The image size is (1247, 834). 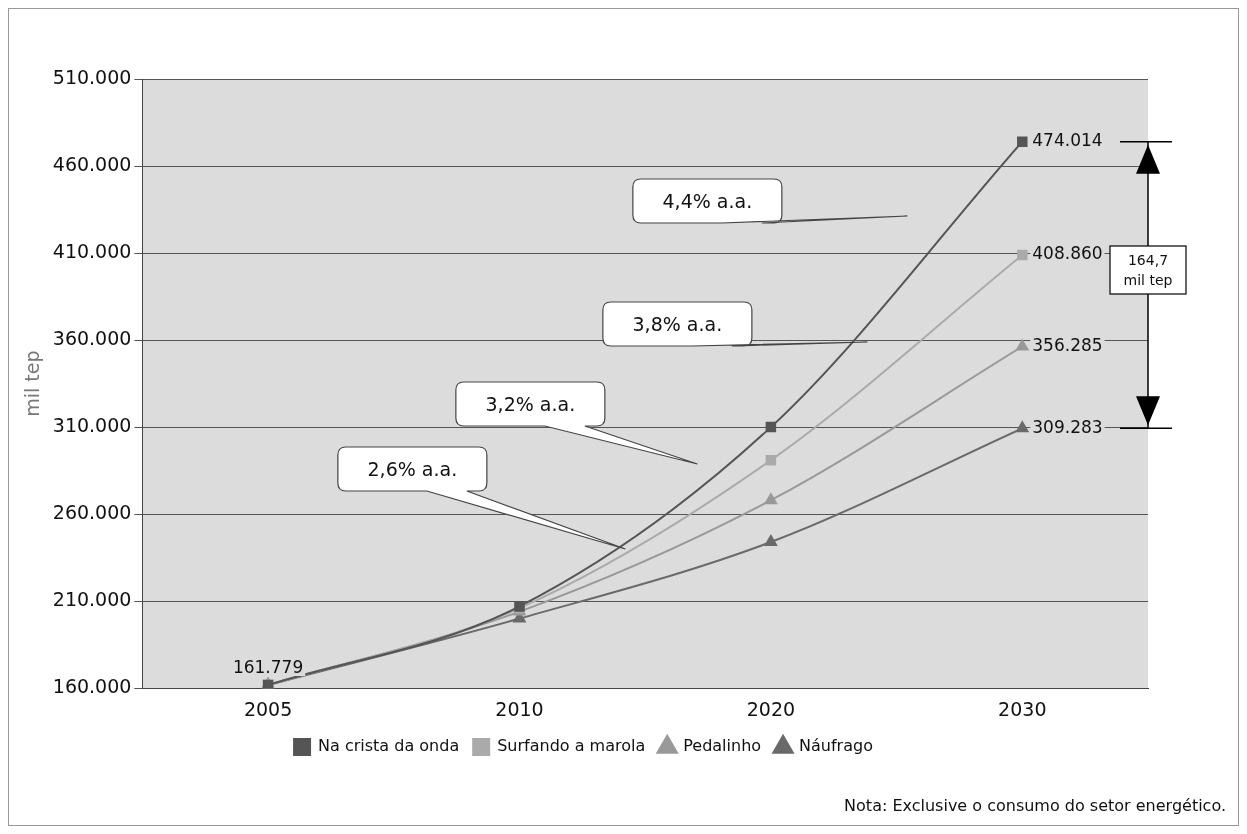 I want to click on data-label: 161.779, so click(x=268, y=667).